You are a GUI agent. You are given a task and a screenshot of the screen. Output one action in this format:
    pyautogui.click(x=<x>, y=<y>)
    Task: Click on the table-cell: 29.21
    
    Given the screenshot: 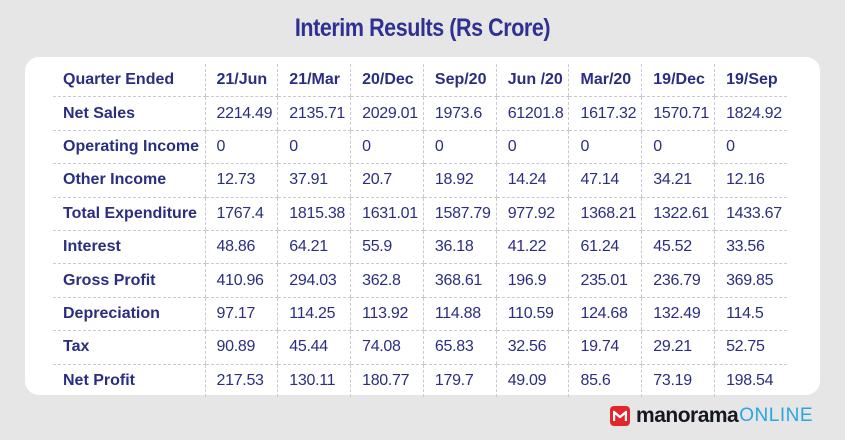 What is the action you would take?
    pyautogui.click(x=678, y=347)
    